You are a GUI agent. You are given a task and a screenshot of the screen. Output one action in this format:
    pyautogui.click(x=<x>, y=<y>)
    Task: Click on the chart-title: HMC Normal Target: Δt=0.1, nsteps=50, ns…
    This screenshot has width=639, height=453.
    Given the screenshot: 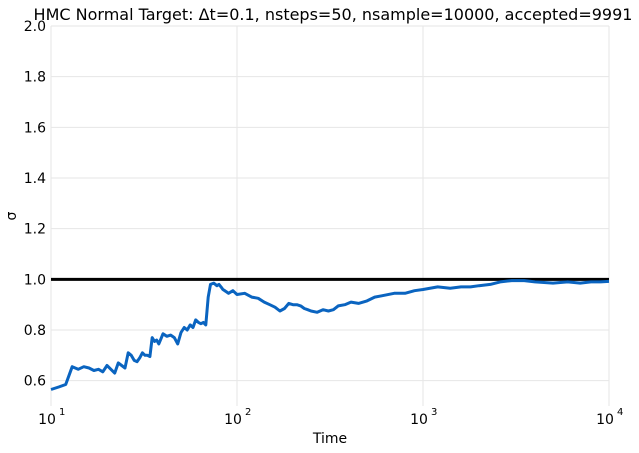 What is the action you would take?
    pyautogui.click(x=333, y=14)
    